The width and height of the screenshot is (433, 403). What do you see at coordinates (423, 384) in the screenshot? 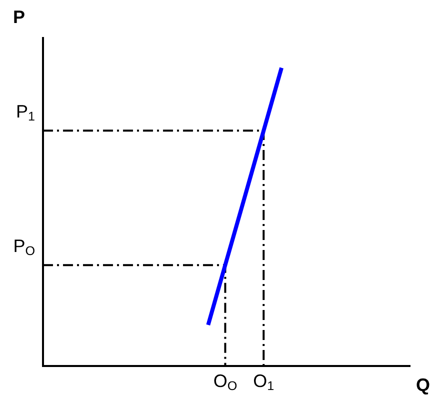
I see `x-axis-title: Q` at bounding box center [423, 384].